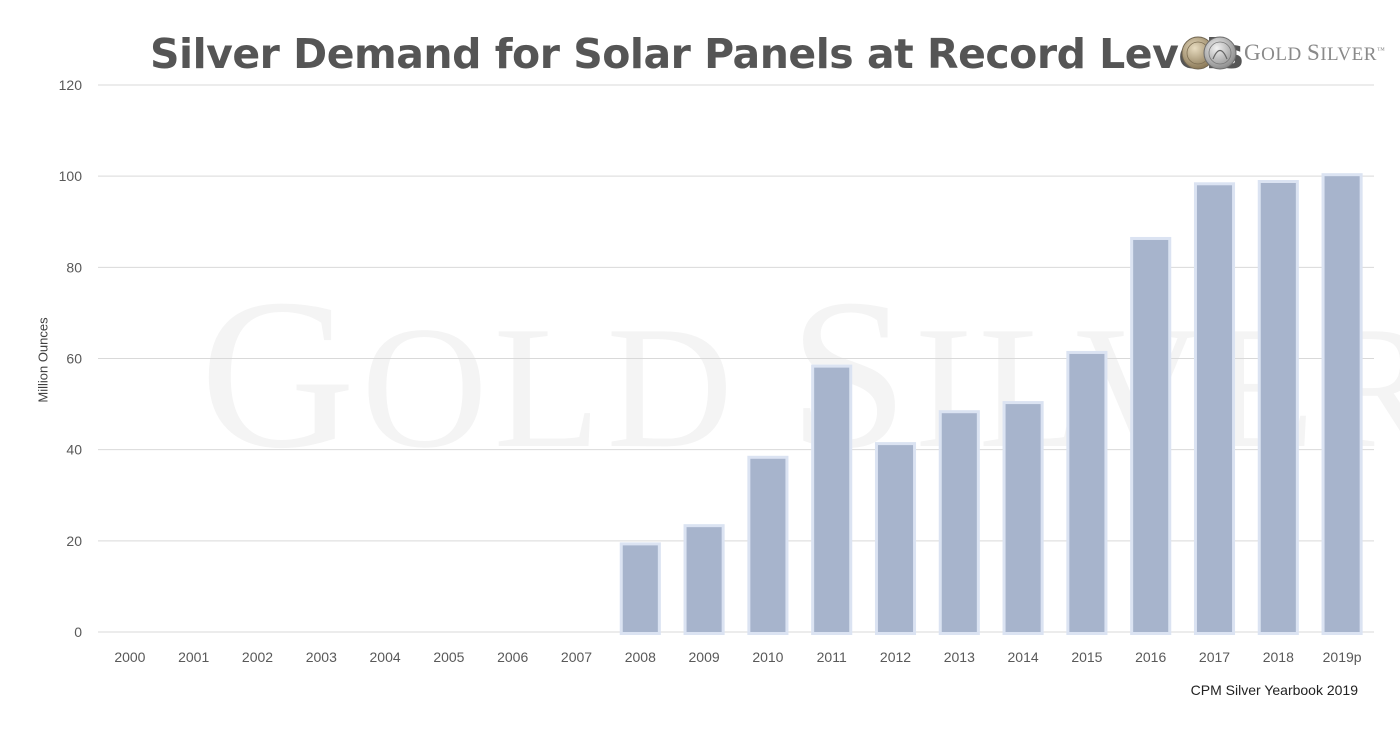  I want to click on x-tick-label: 2019p, so click(1342, 657).